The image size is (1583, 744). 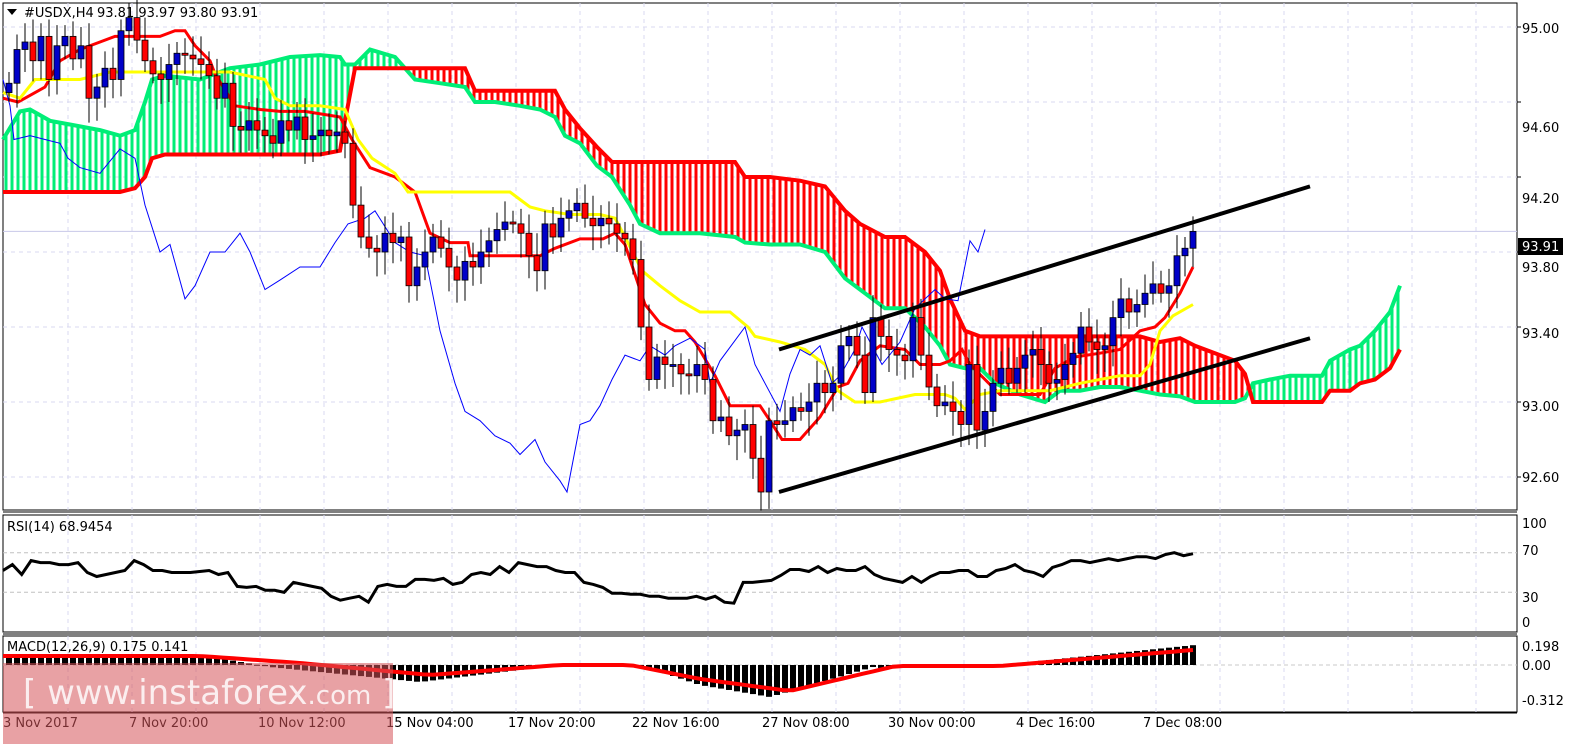 What do you see at coordinates (1536, 666) in the screenshot?
I see `macd-tick: 0.00` at bounding box center [1536, 666].